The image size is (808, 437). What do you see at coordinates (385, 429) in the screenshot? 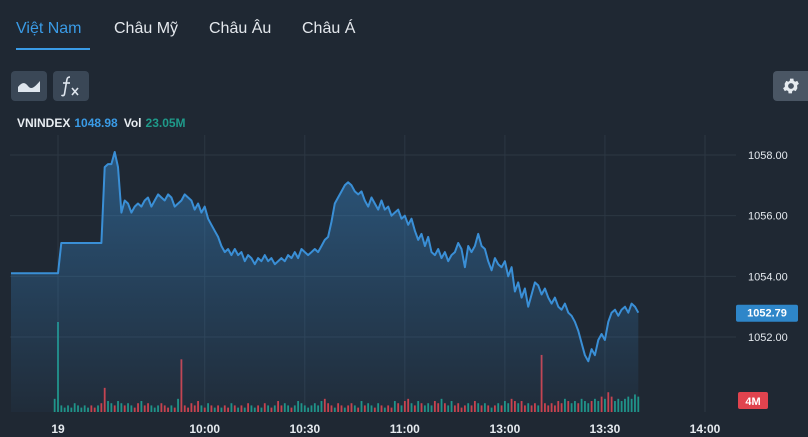
I see `x-axis: 19 10:00 10:30 11:00 13:00 13:30 14:00` at bounding box center [385, 429].